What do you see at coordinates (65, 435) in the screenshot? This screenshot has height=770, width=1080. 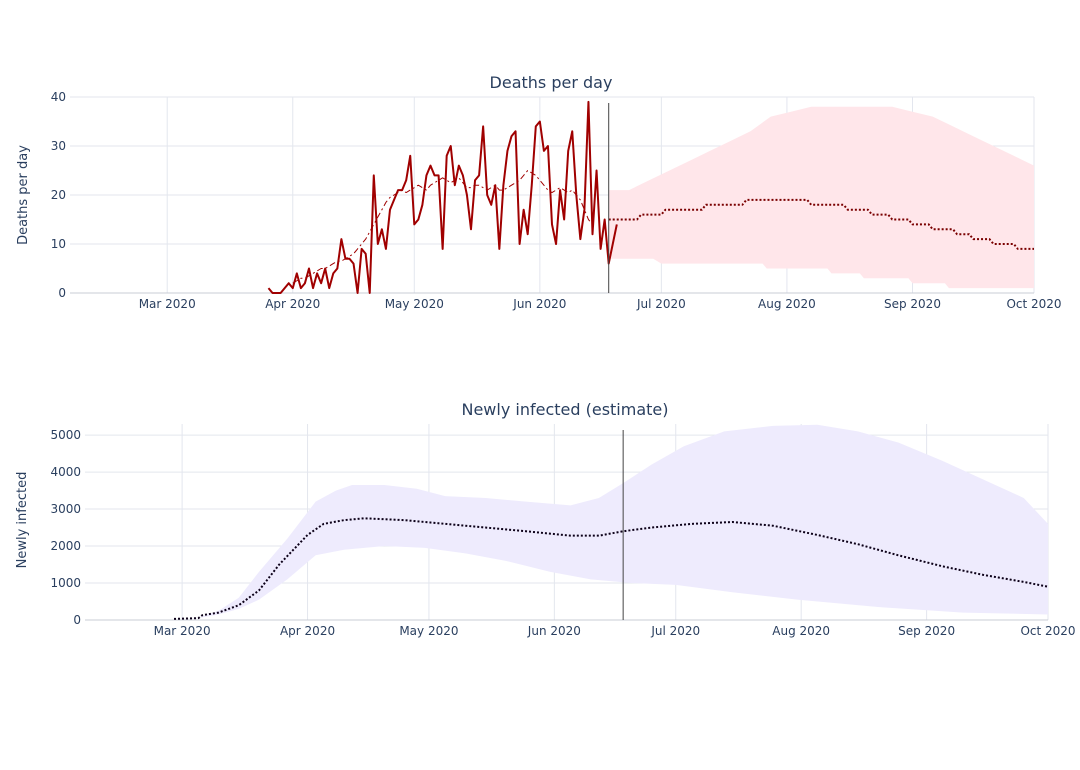 I see `y-tick-label: 5000` at bounding box center [65, 435].